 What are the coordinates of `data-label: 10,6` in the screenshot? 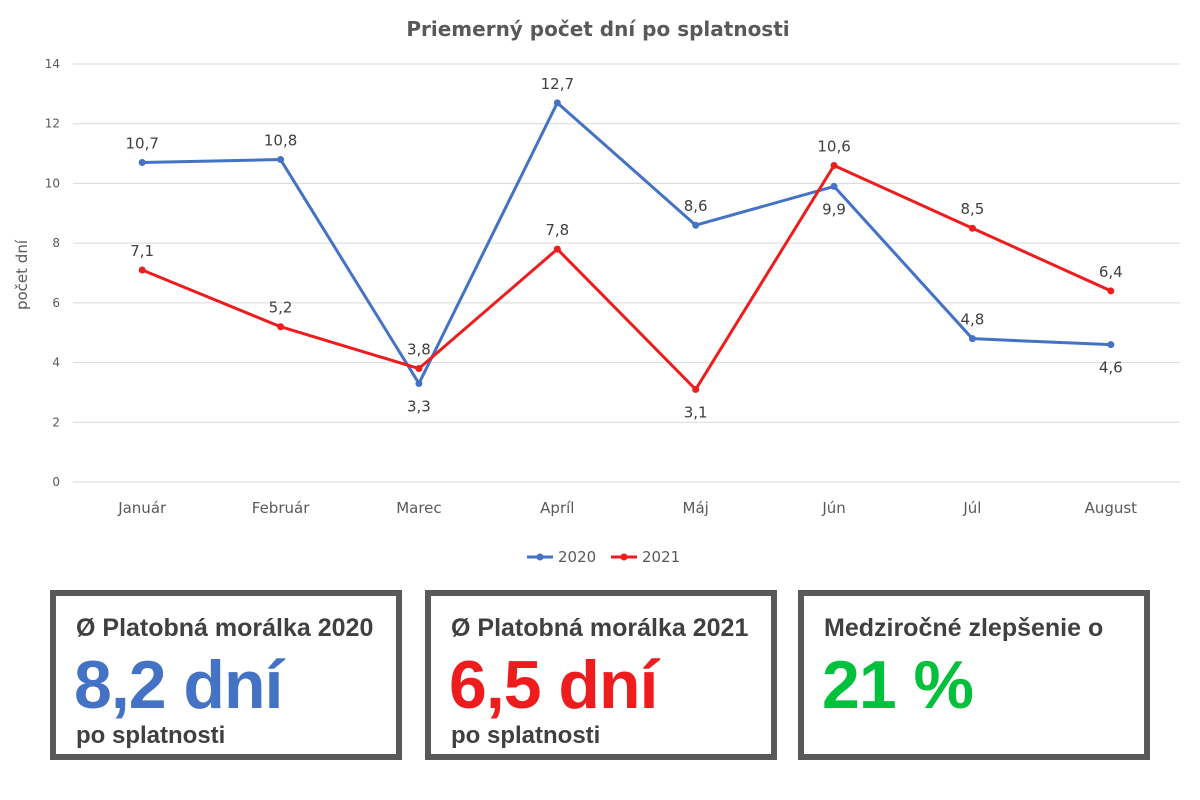 It's located at (833, 147).